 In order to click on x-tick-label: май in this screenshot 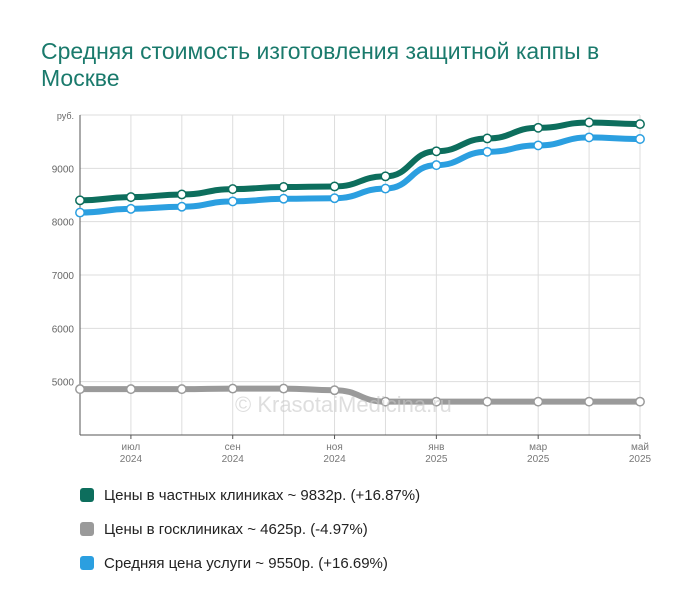, I will do `click(640, 447)`.